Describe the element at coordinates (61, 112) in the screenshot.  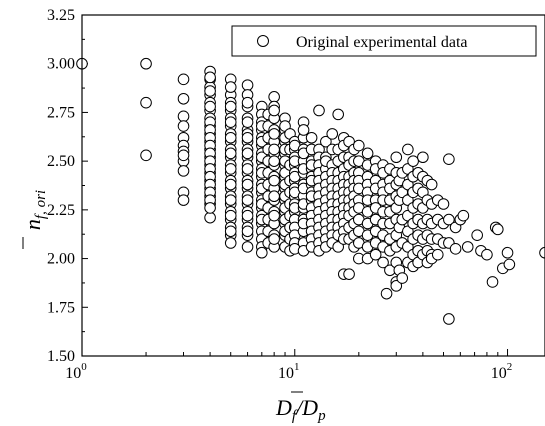
I see `y-tick-label: 2.75` at that location.